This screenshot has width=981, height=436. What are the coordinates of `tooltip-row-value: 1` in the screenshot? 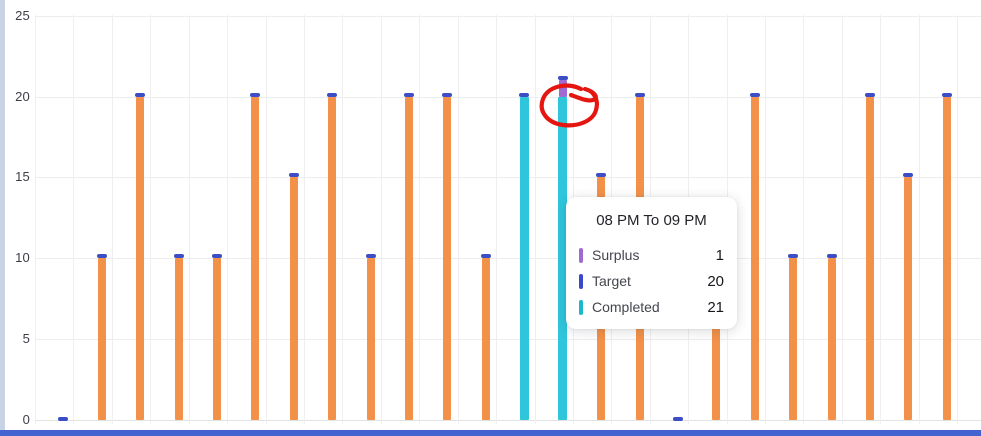 It's located at (719, 255).